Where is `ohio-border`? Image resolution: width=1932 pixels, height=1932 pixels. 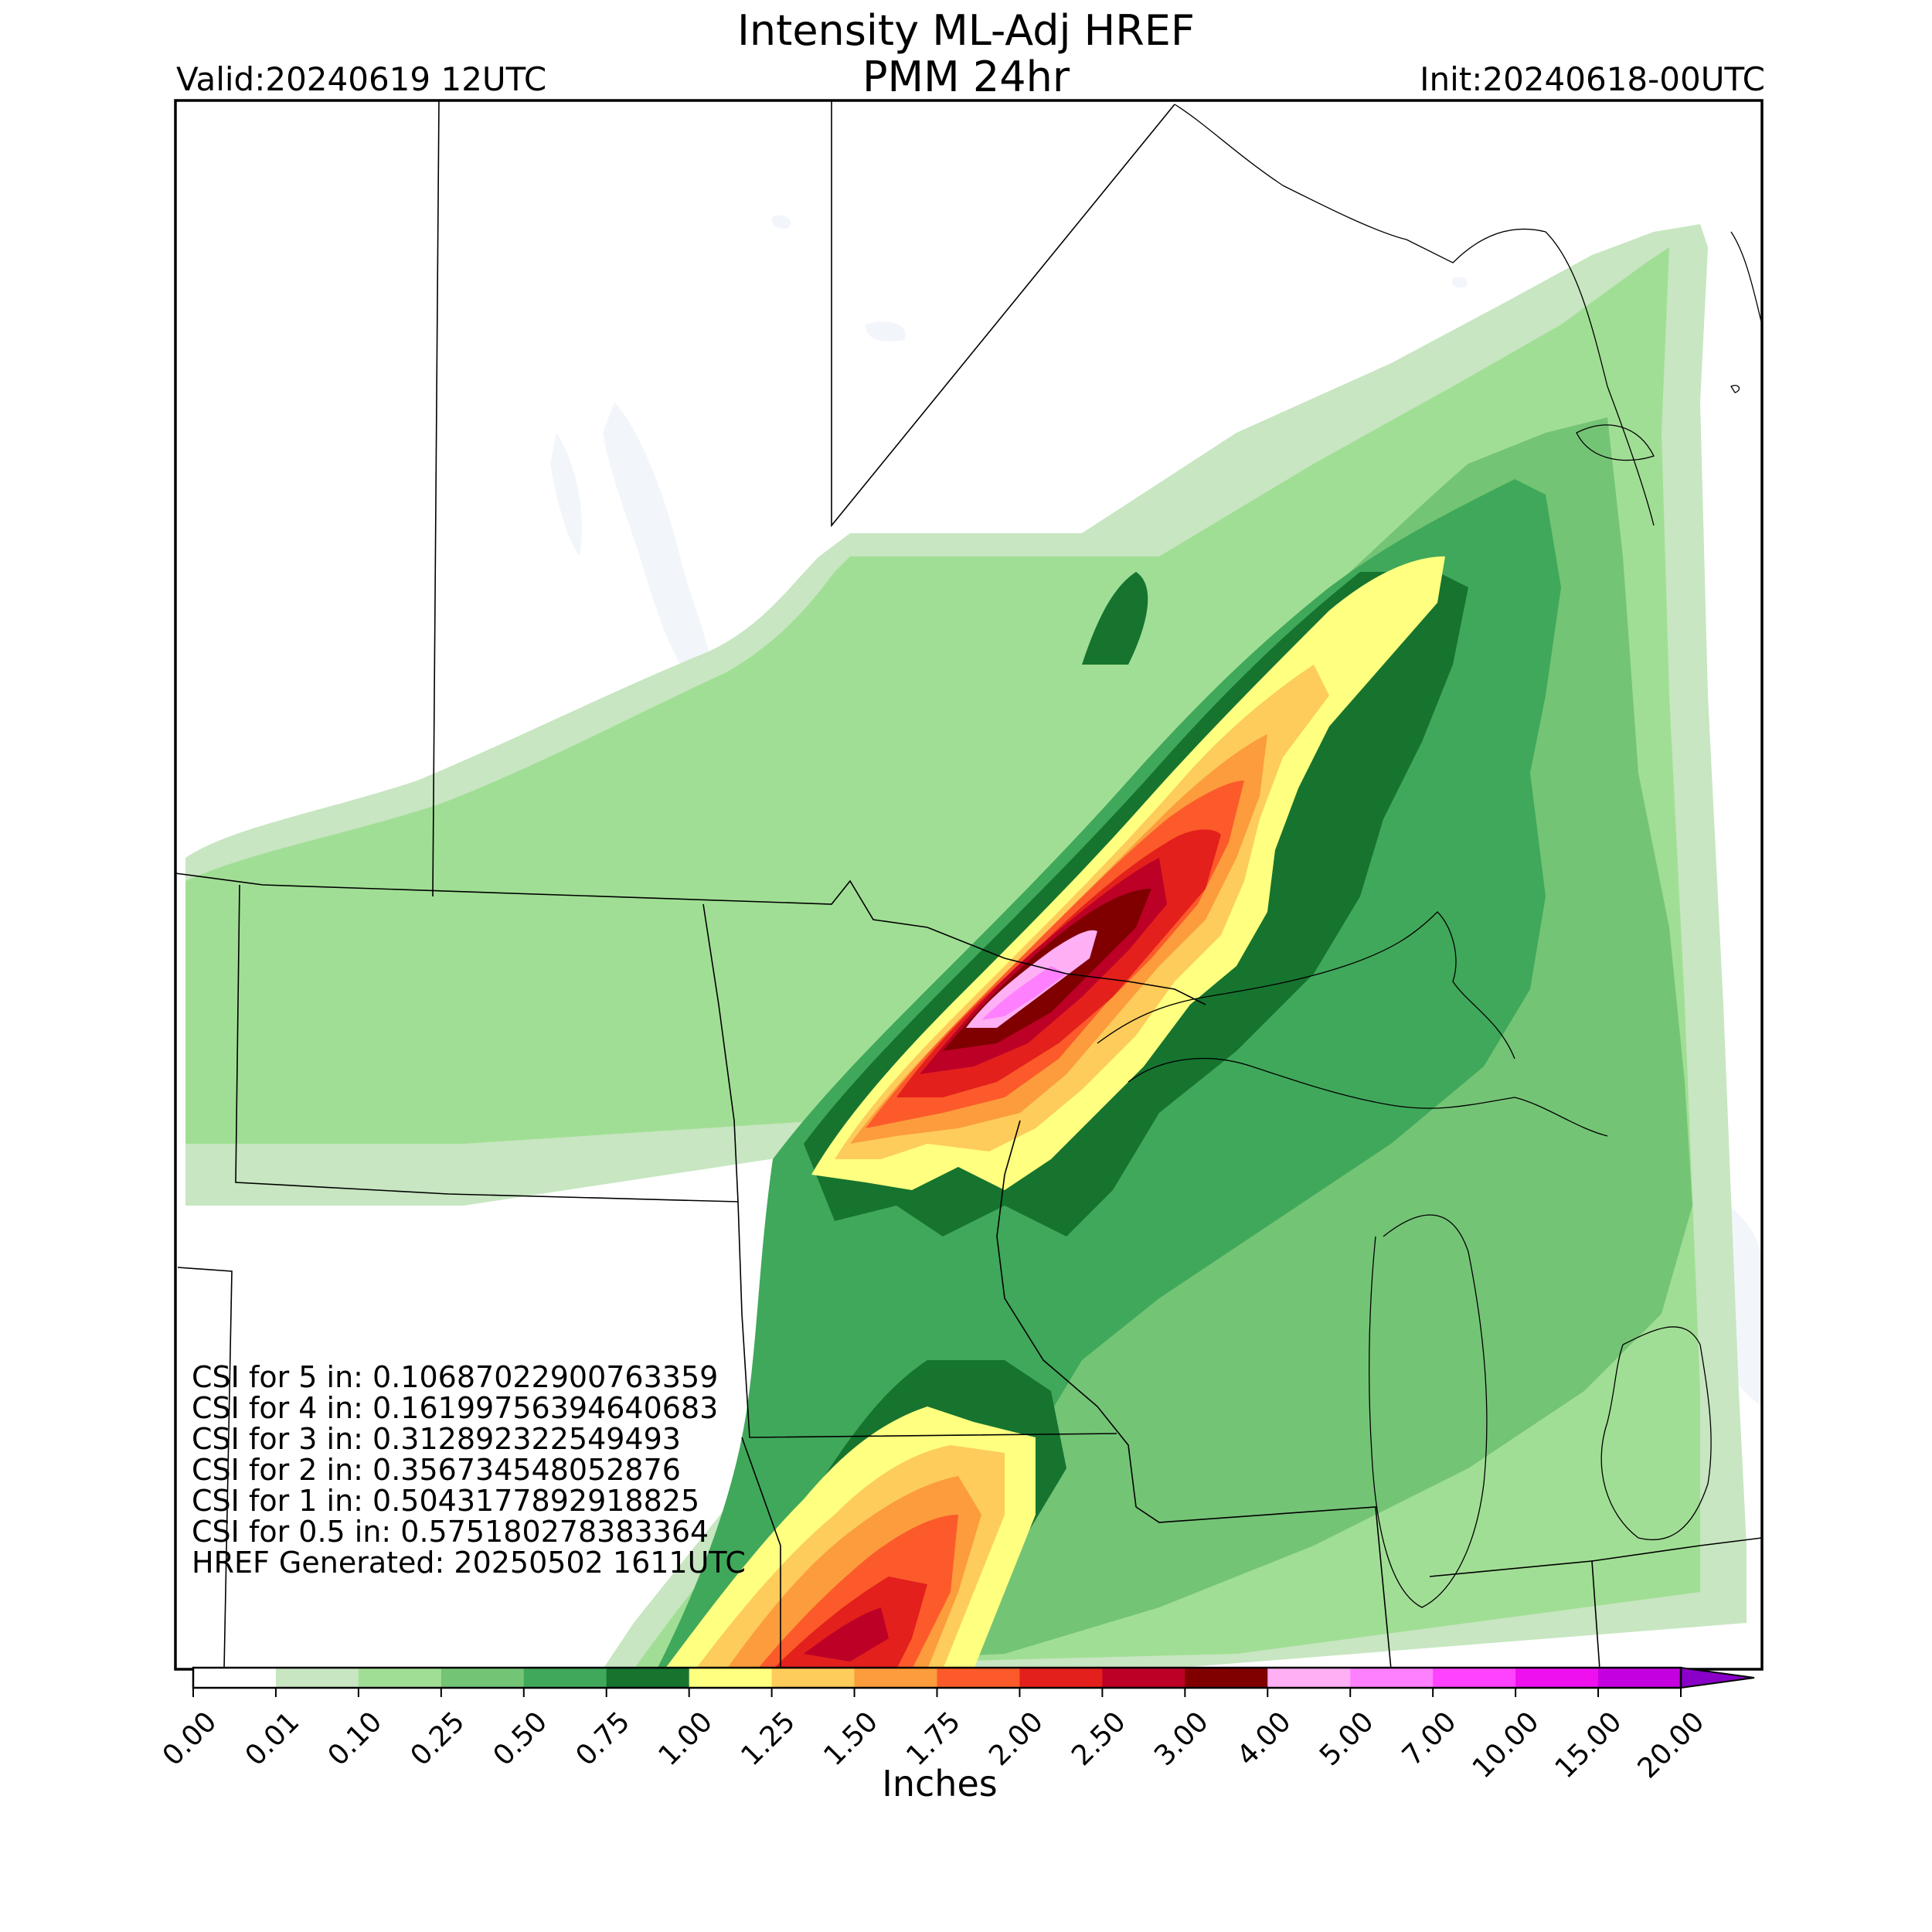 ohio-border is located at coordinates (1676, 1549).